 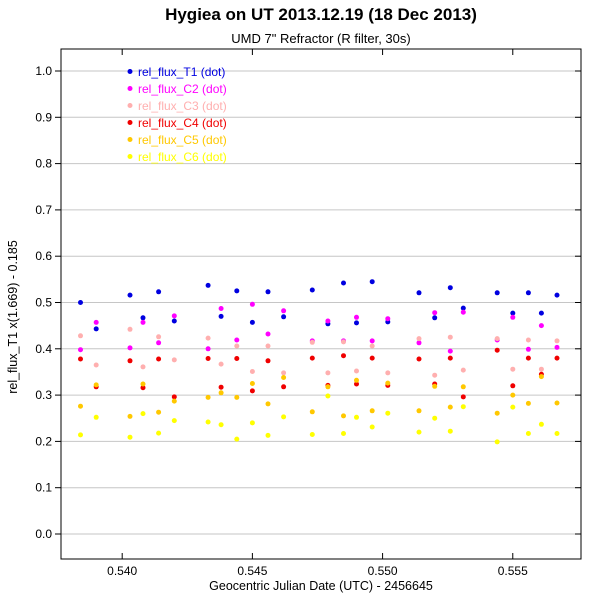 What do you see at coordinates (43, 210) in the screenshot?
I see `y-tick-label: 0.7` at bounding box center [43, 210].